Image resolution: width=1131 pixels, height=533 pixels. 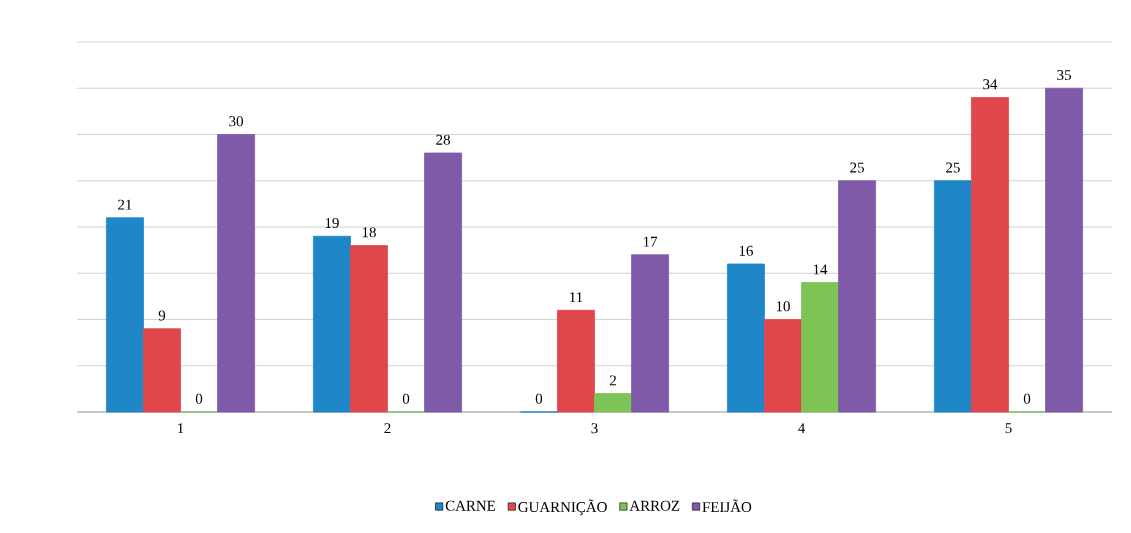 What do you see at coordinates (181, 428) in the screenshot?
I see `x-tick-label: 1` at bounding box center [181, 428].